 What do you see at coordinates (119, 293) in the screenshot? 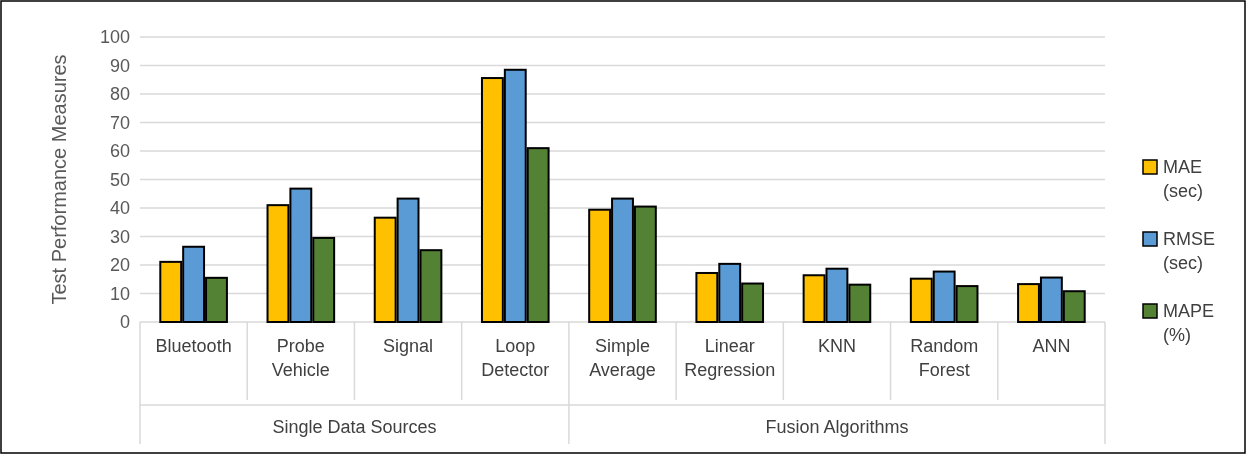
I see `y-tick-label: 10` at bounding box center [119, 293].